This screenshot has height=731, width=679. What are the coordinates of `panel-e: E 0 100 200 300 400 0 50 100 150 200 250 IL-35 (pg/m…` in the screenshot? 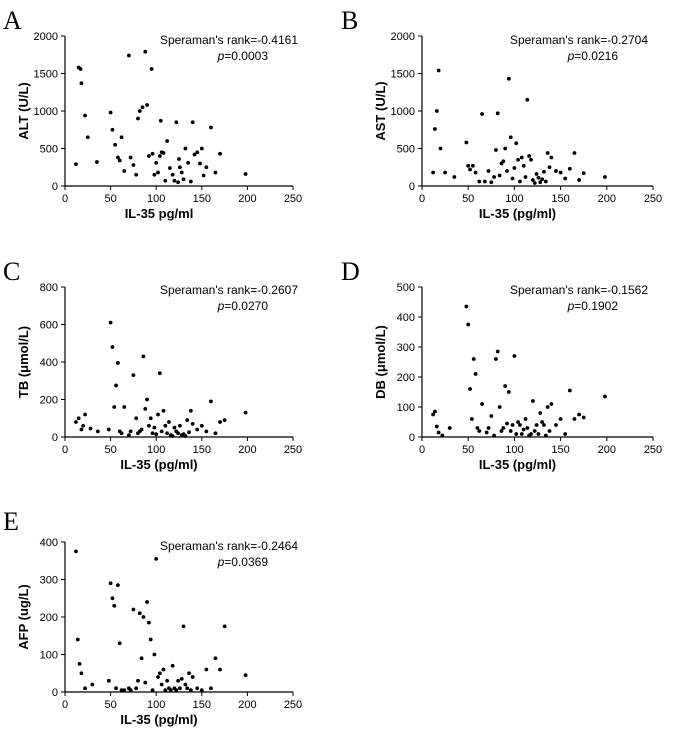 It's located at (152, 617).